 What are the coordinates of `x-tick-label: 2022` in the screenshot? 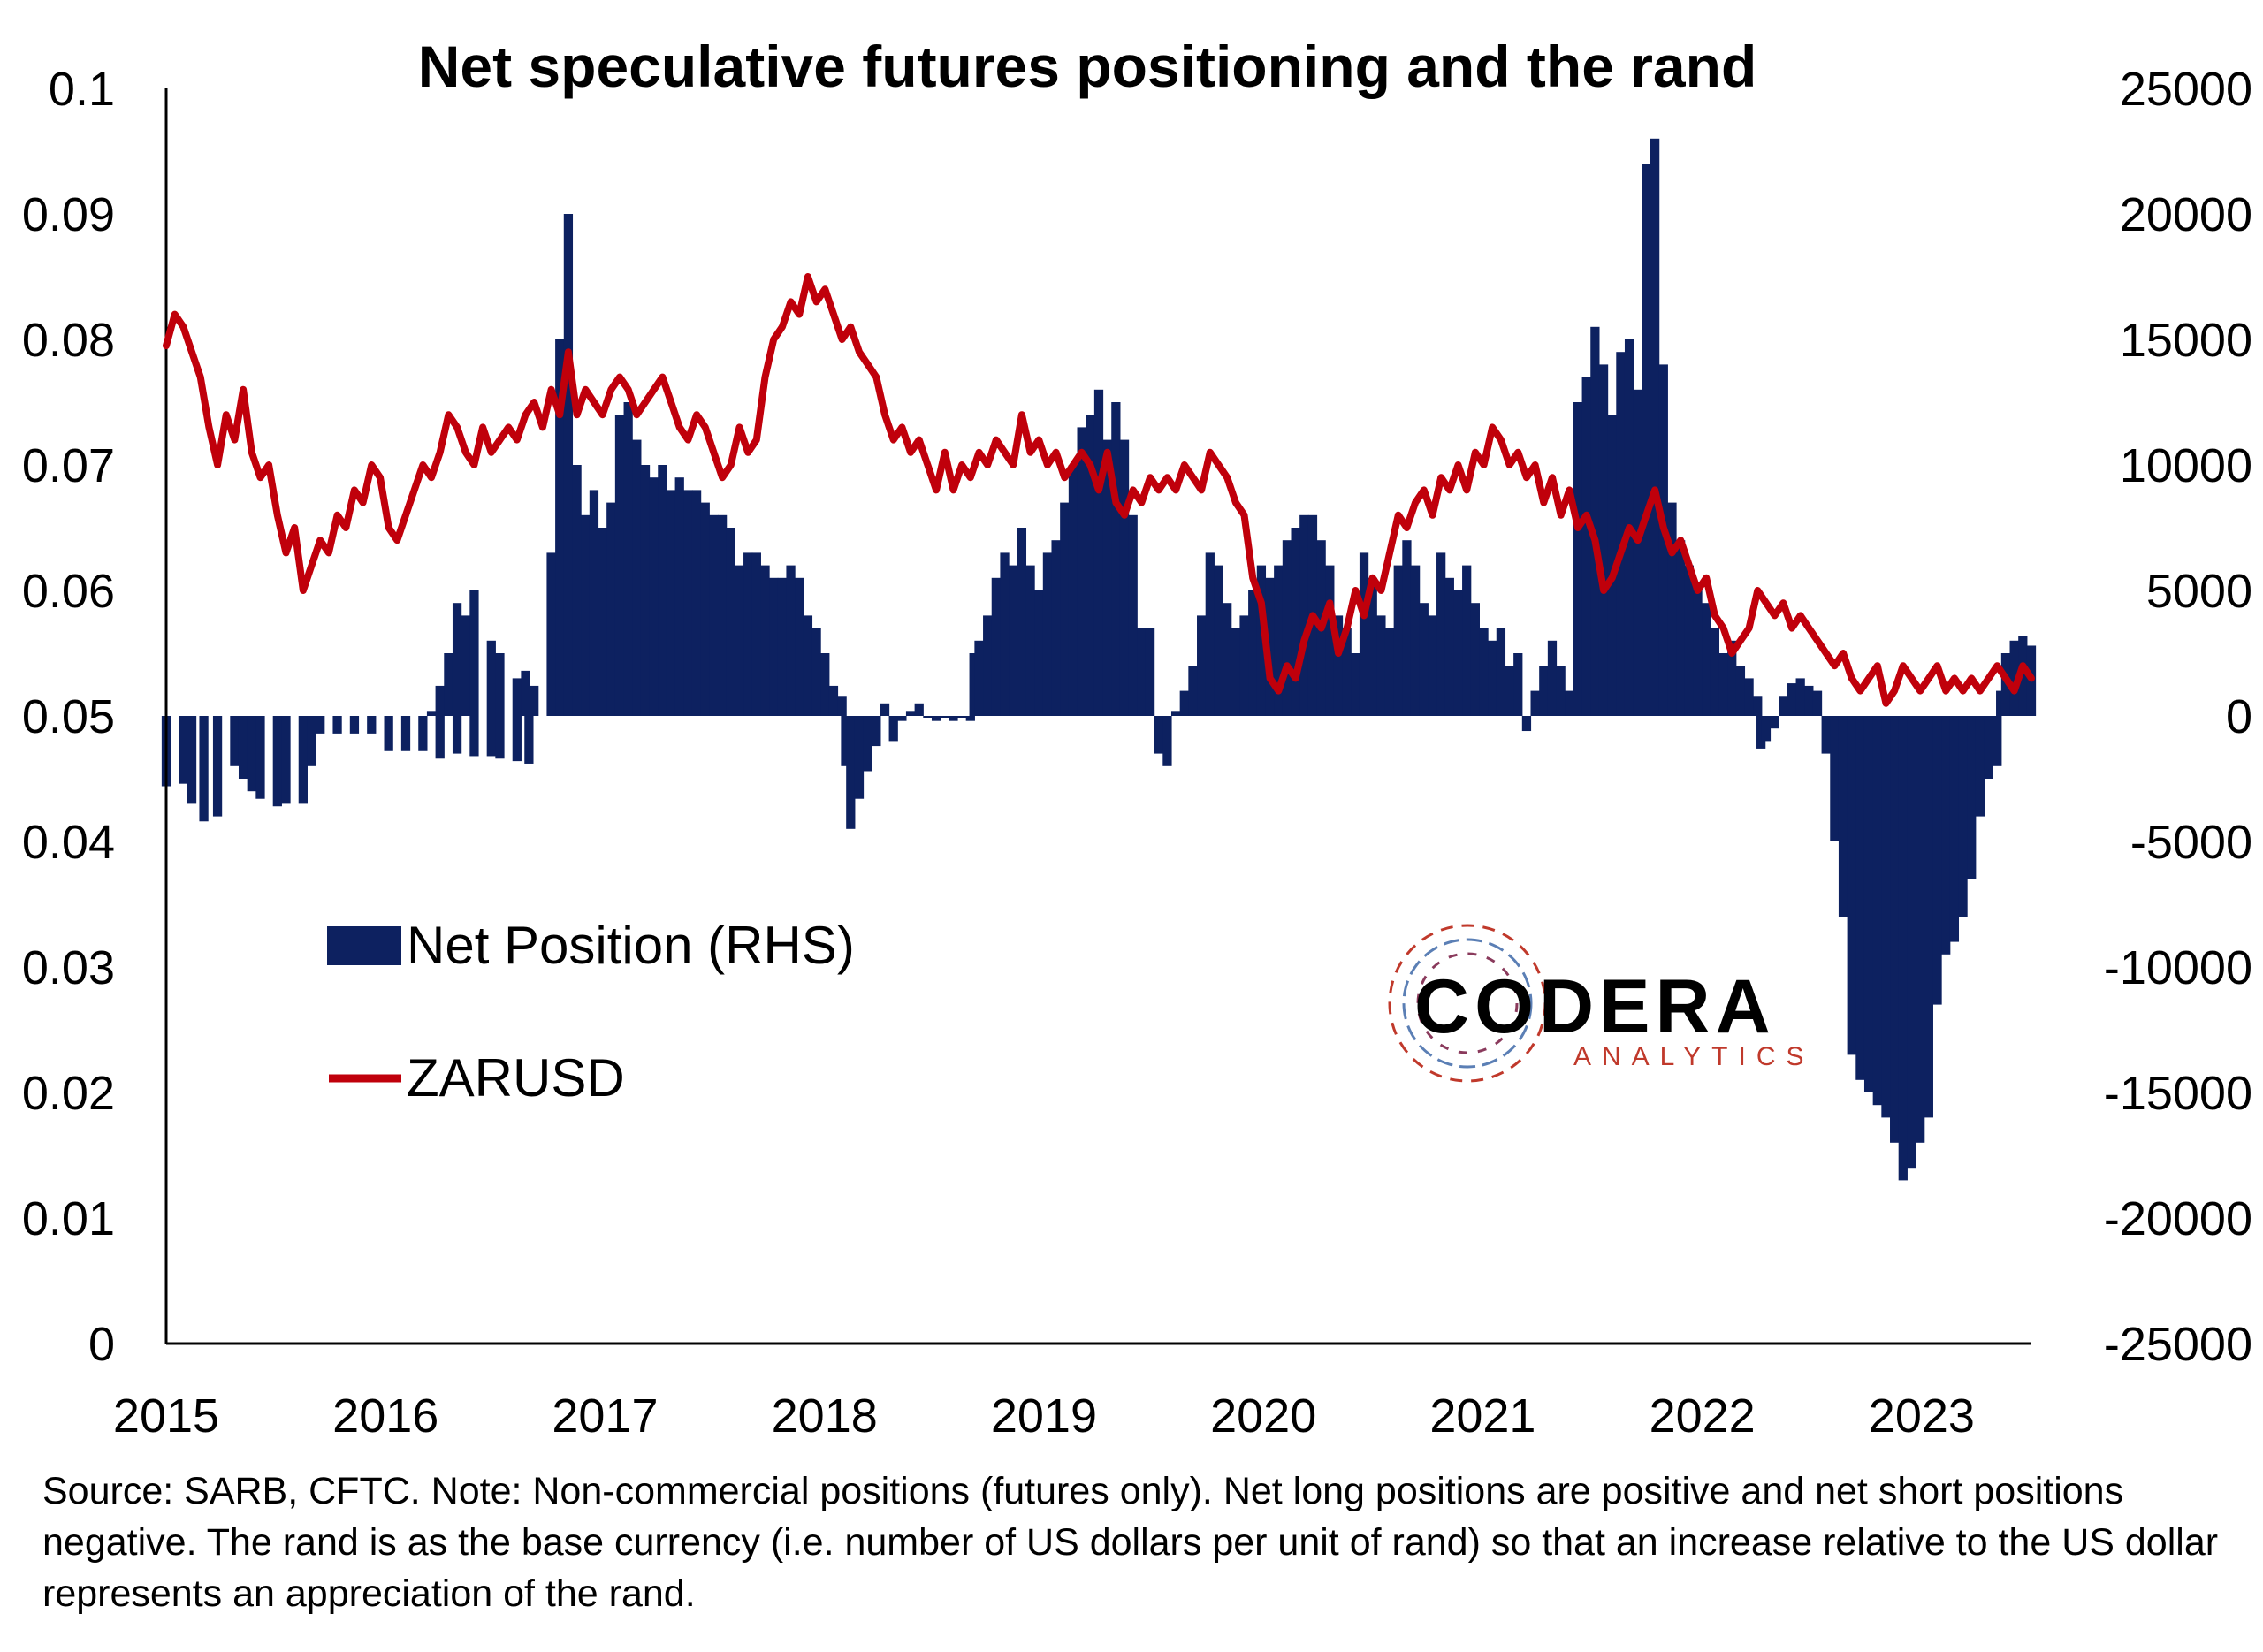 It's located at (1703, 1416).